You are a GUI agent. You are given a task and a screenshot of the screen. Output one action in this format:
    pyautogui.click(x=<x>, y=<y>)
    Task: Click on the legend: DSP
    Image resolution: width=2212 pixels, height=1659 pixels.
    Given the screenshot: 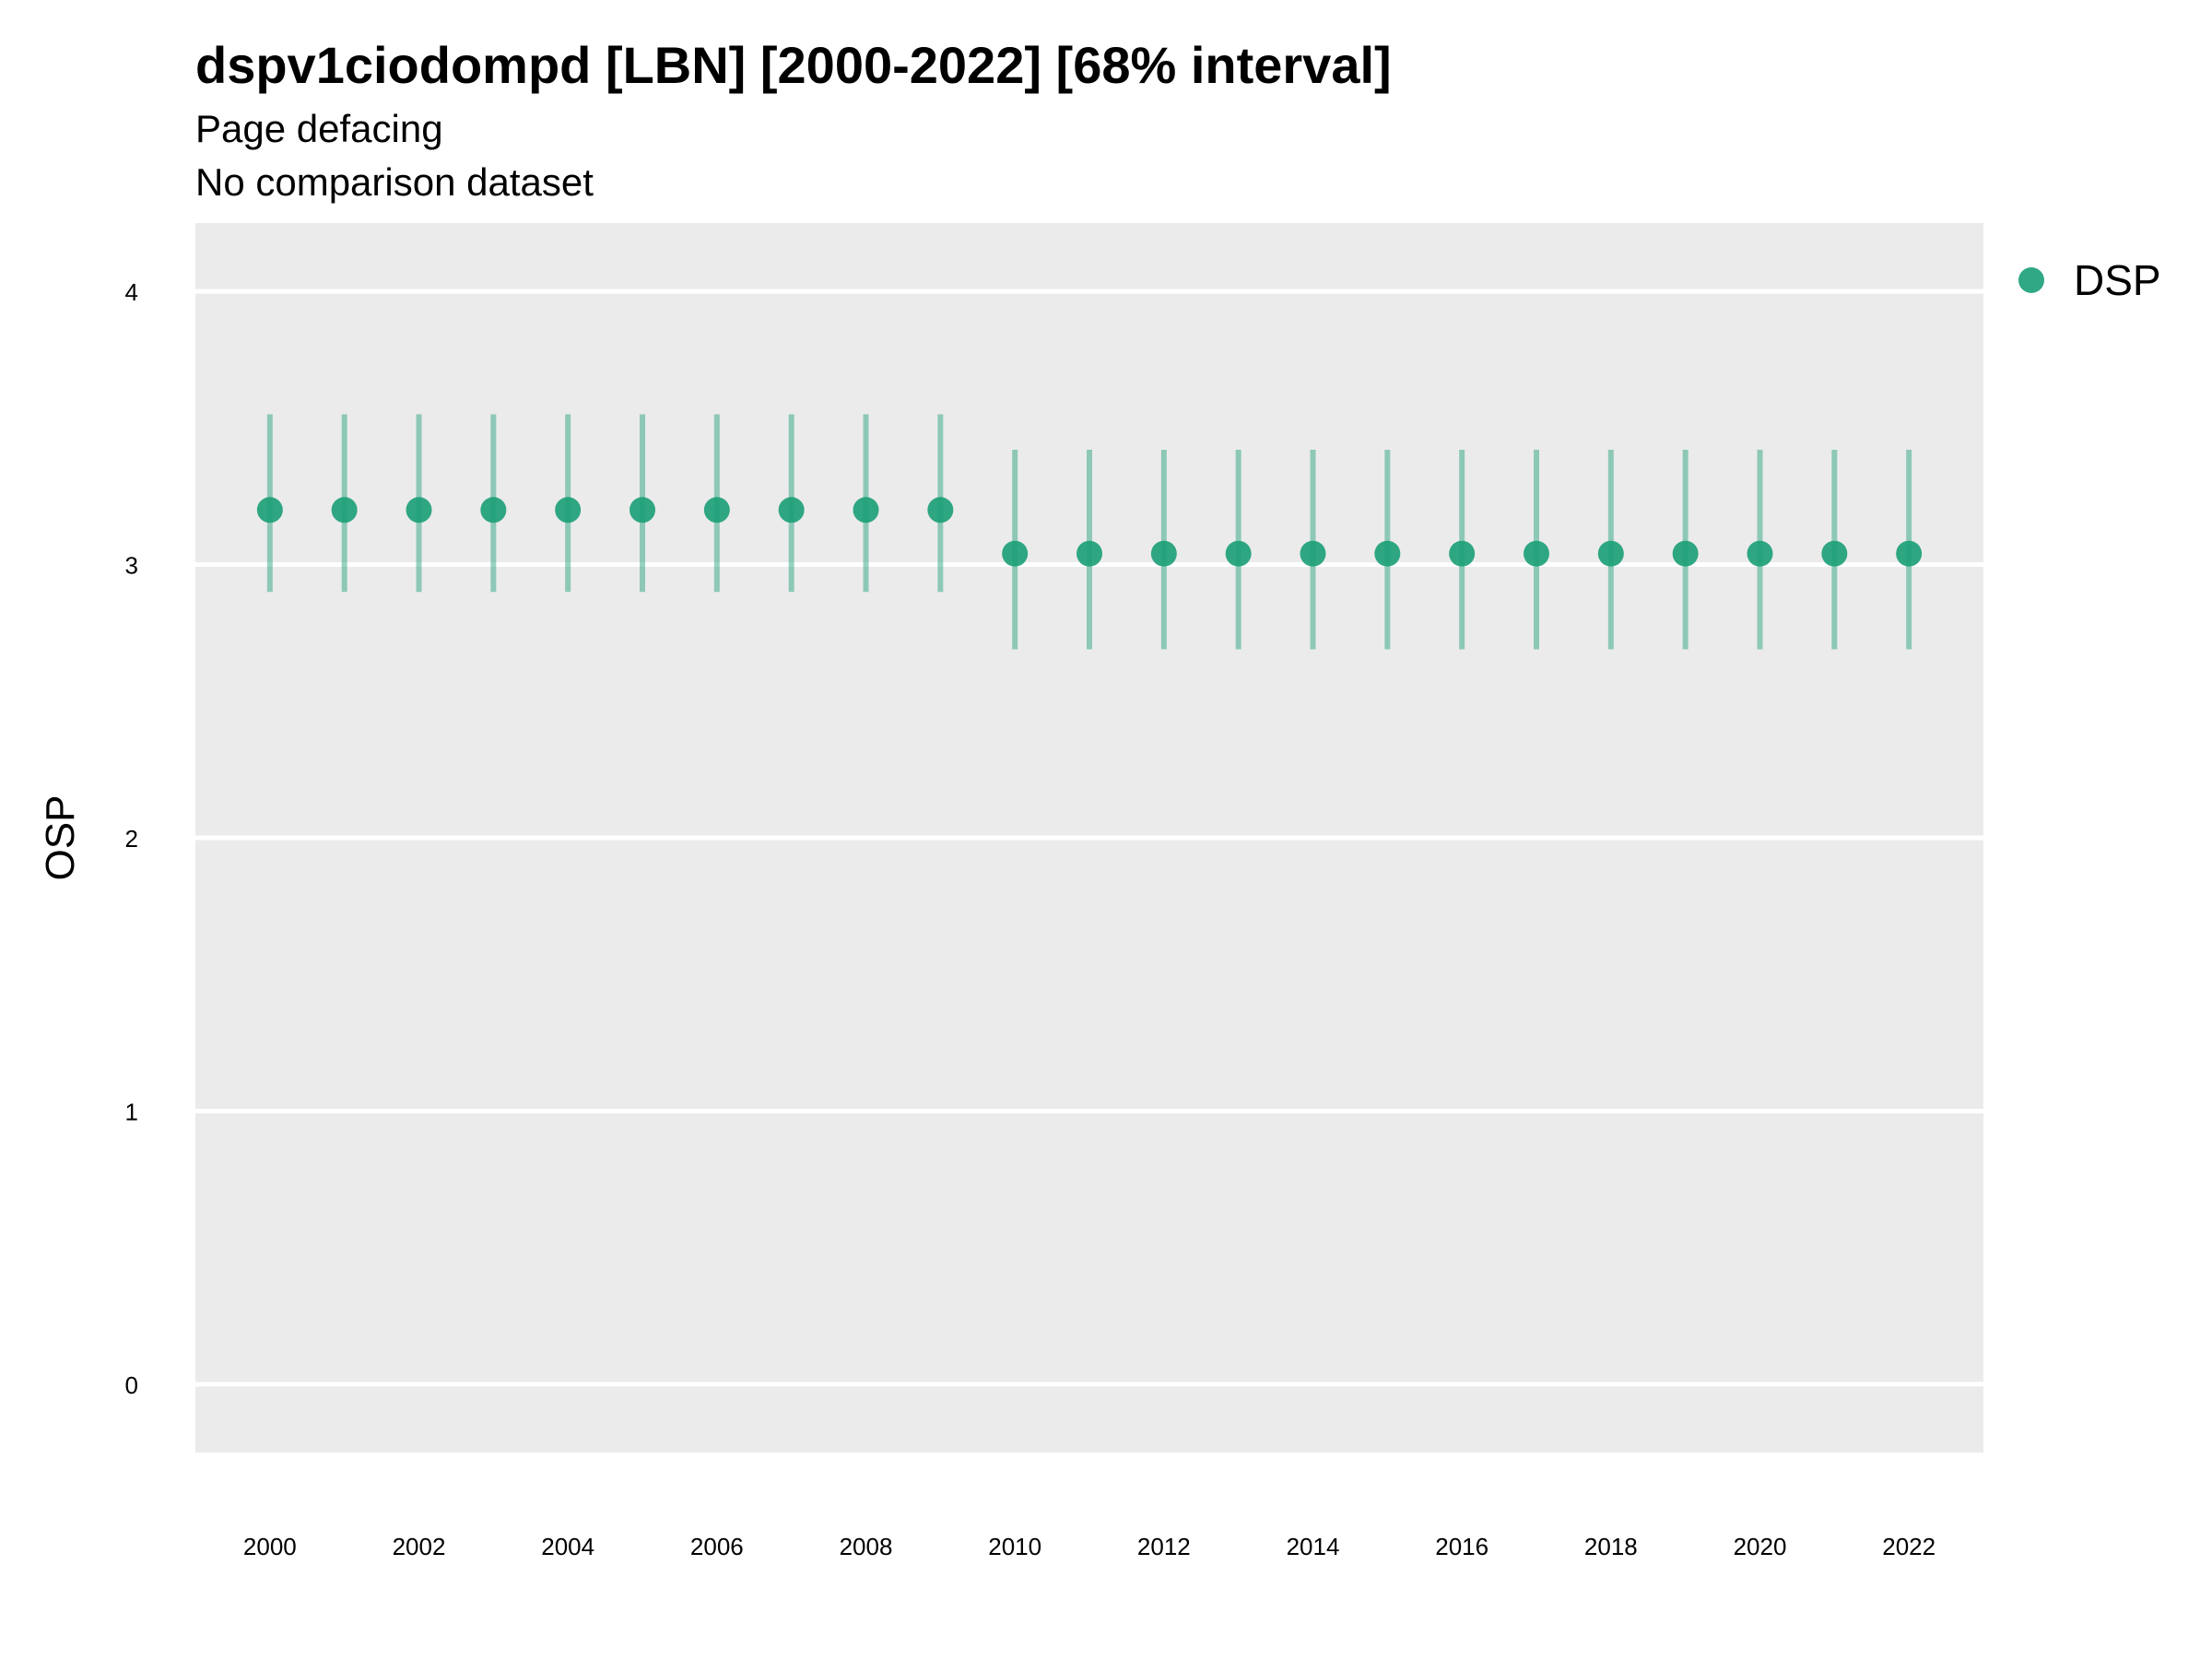 What is the action you would take?
    pyautogui.click(x=2089, y=280)
    